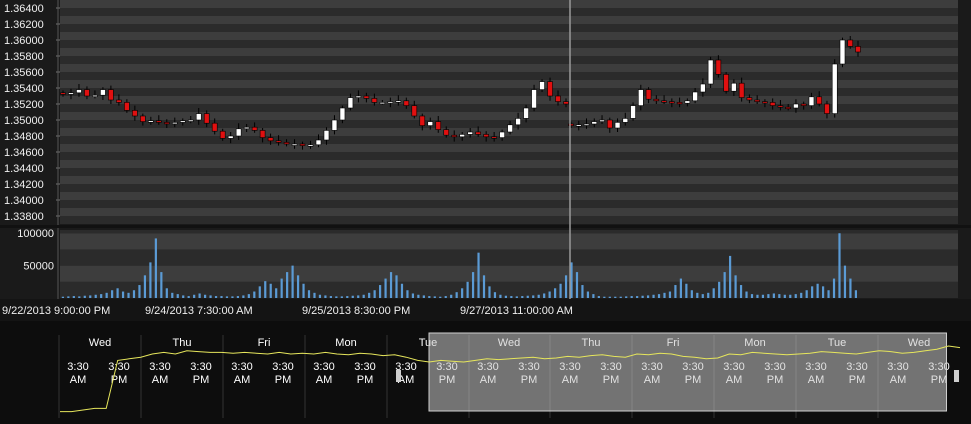  What do you see at coordinates (687, 372) in the screenshot?
I see `navigator-selection-window` at bounding box center [687, 372].